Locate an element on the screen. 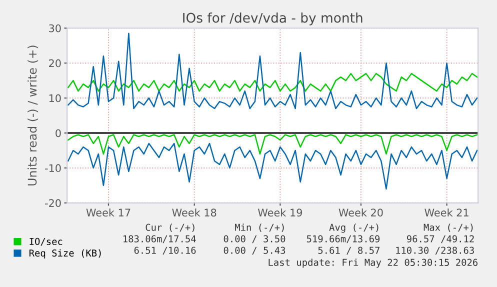  x-tick-label: Week 21 is located at coordinates (446, 212).